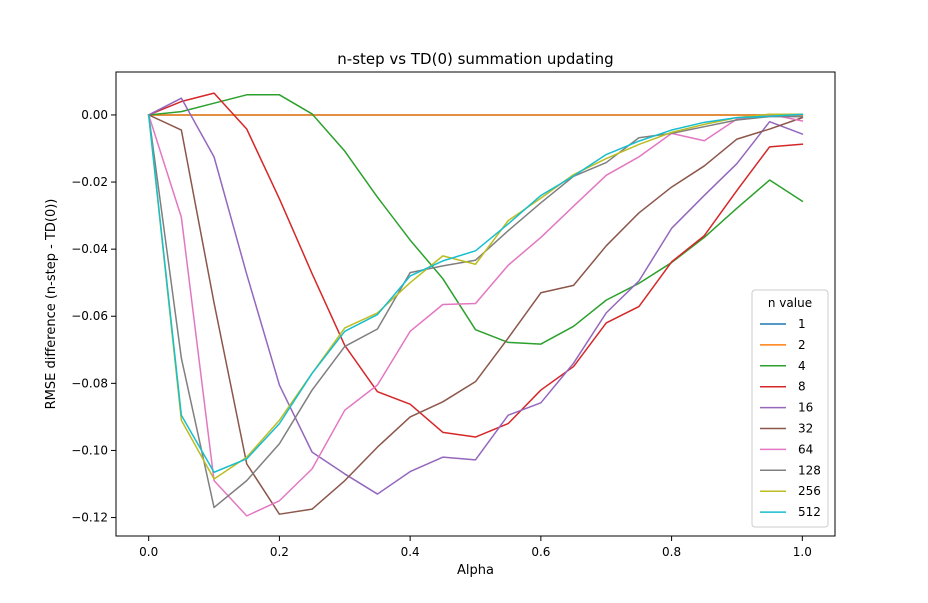 The height and width of the screenshot is (603, 928). What do you see at coordinates (805, 429) in the screenshot?
I see `legend-label-32: 32` at bounding box center [805, 429].